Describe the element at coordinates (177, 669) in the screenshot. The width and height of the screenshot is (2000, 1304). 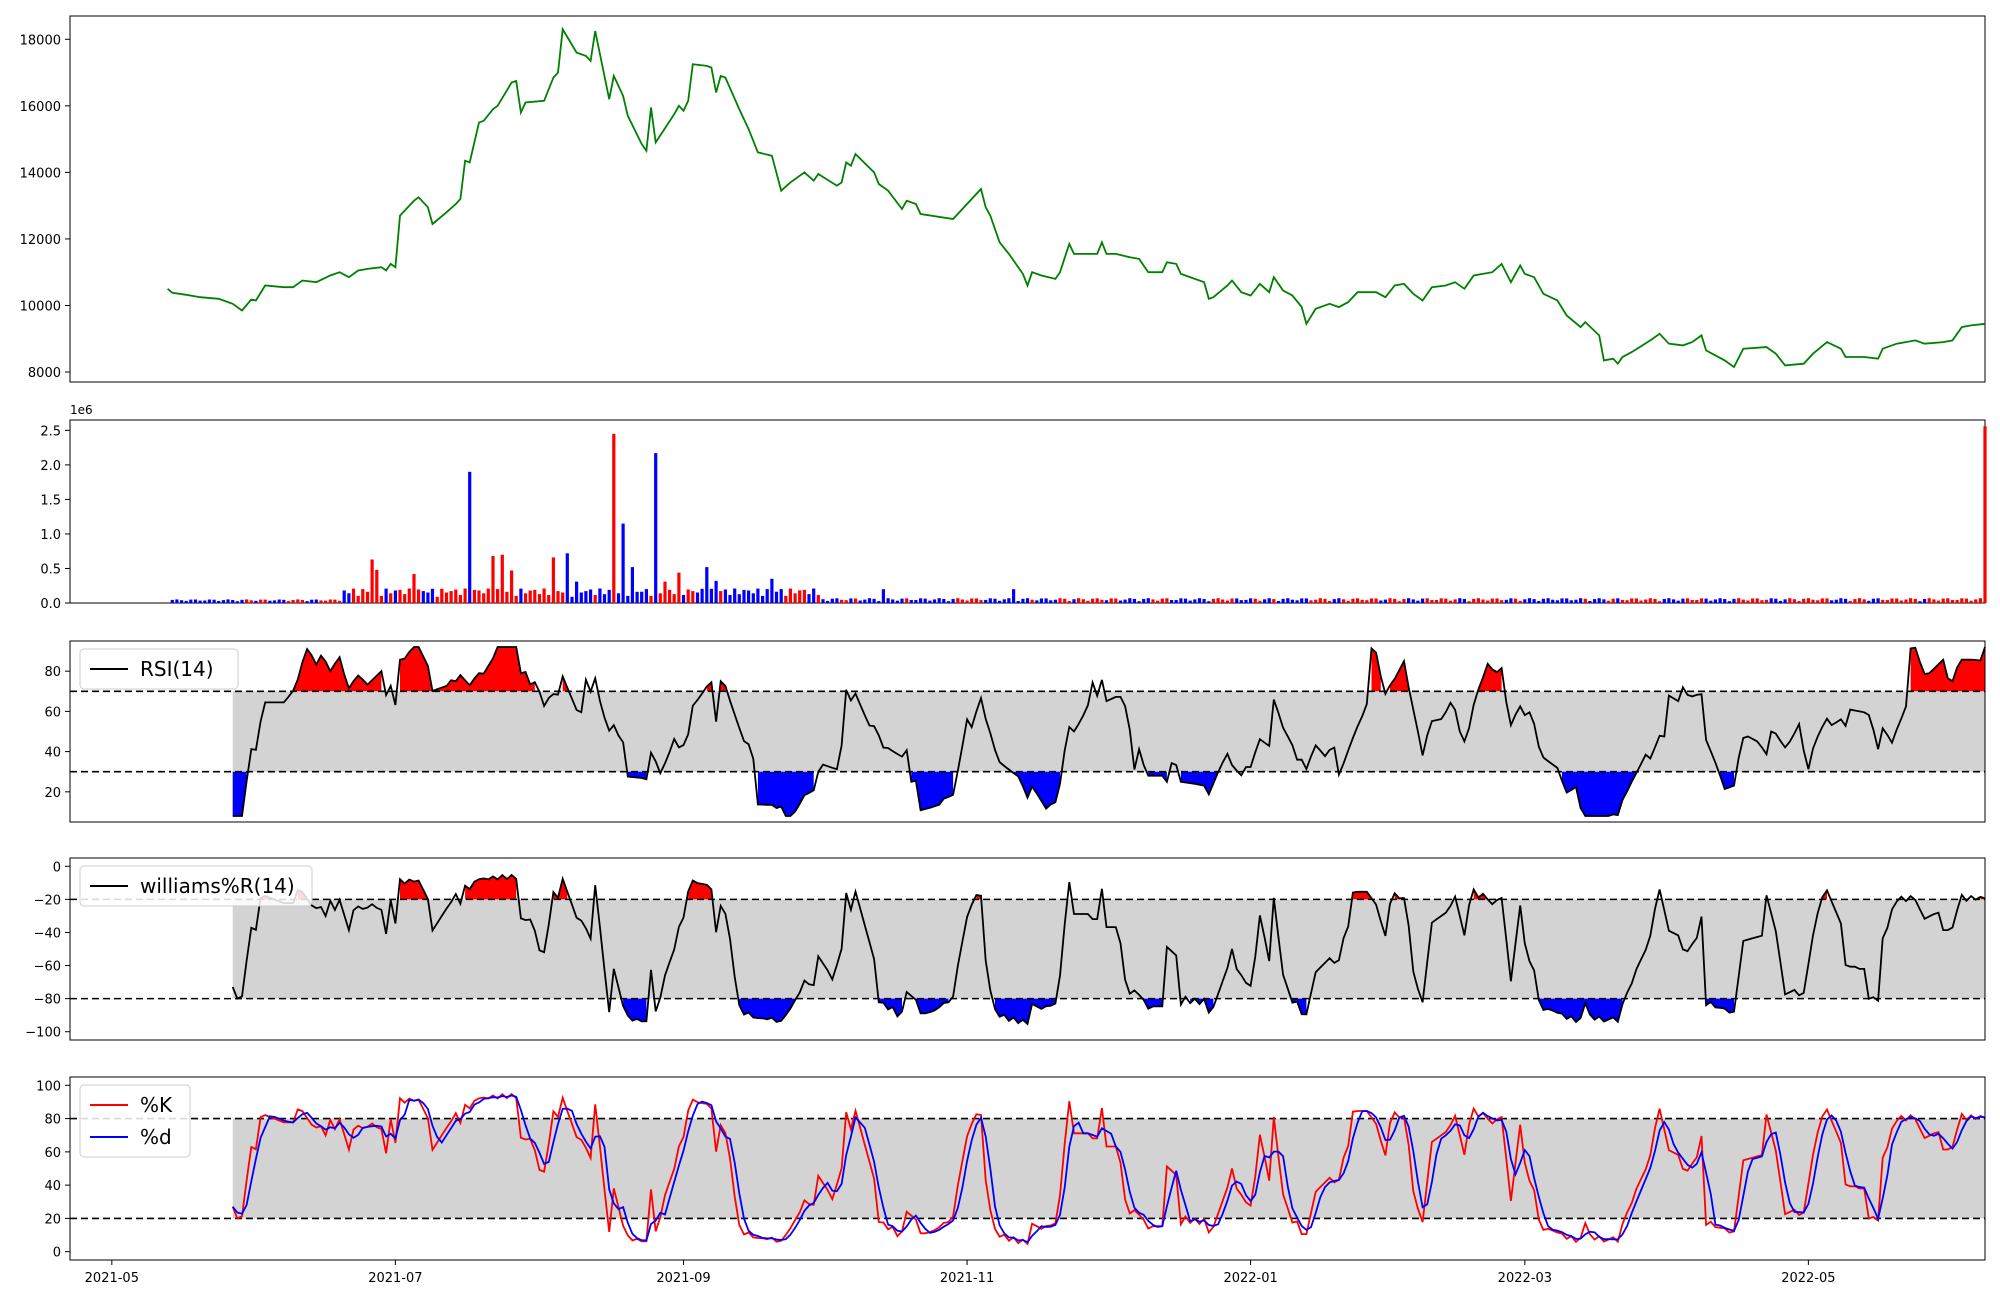
I see `rsi-legend-label: RSI(14)` at that location.